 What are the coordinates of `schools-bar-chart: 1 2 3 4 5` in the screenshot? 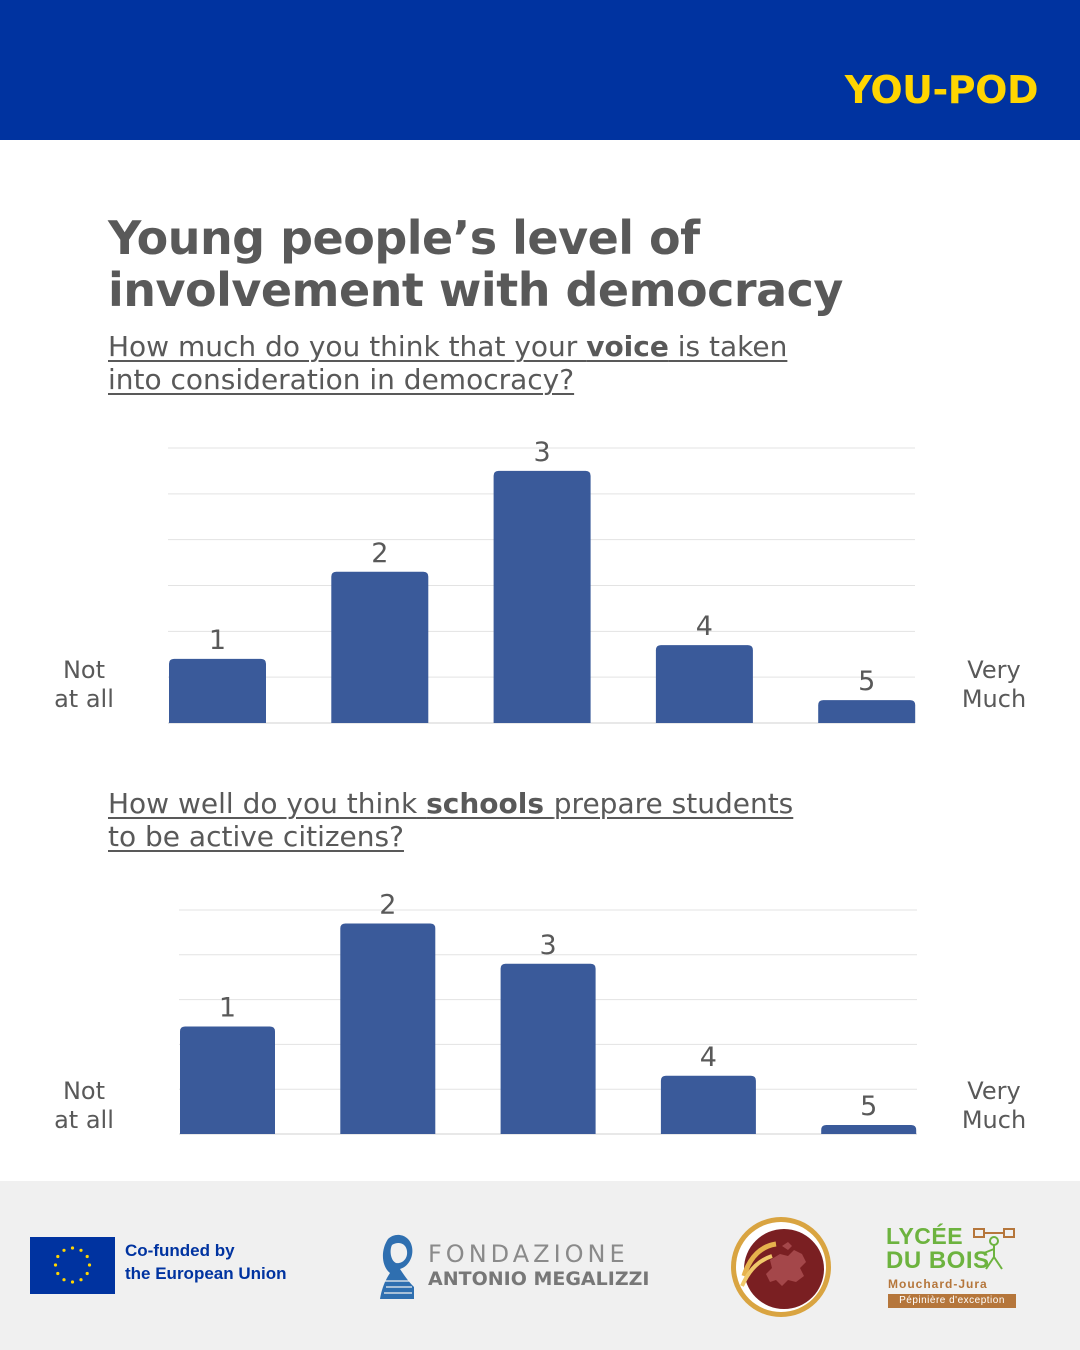 It's located at (548, 1012).